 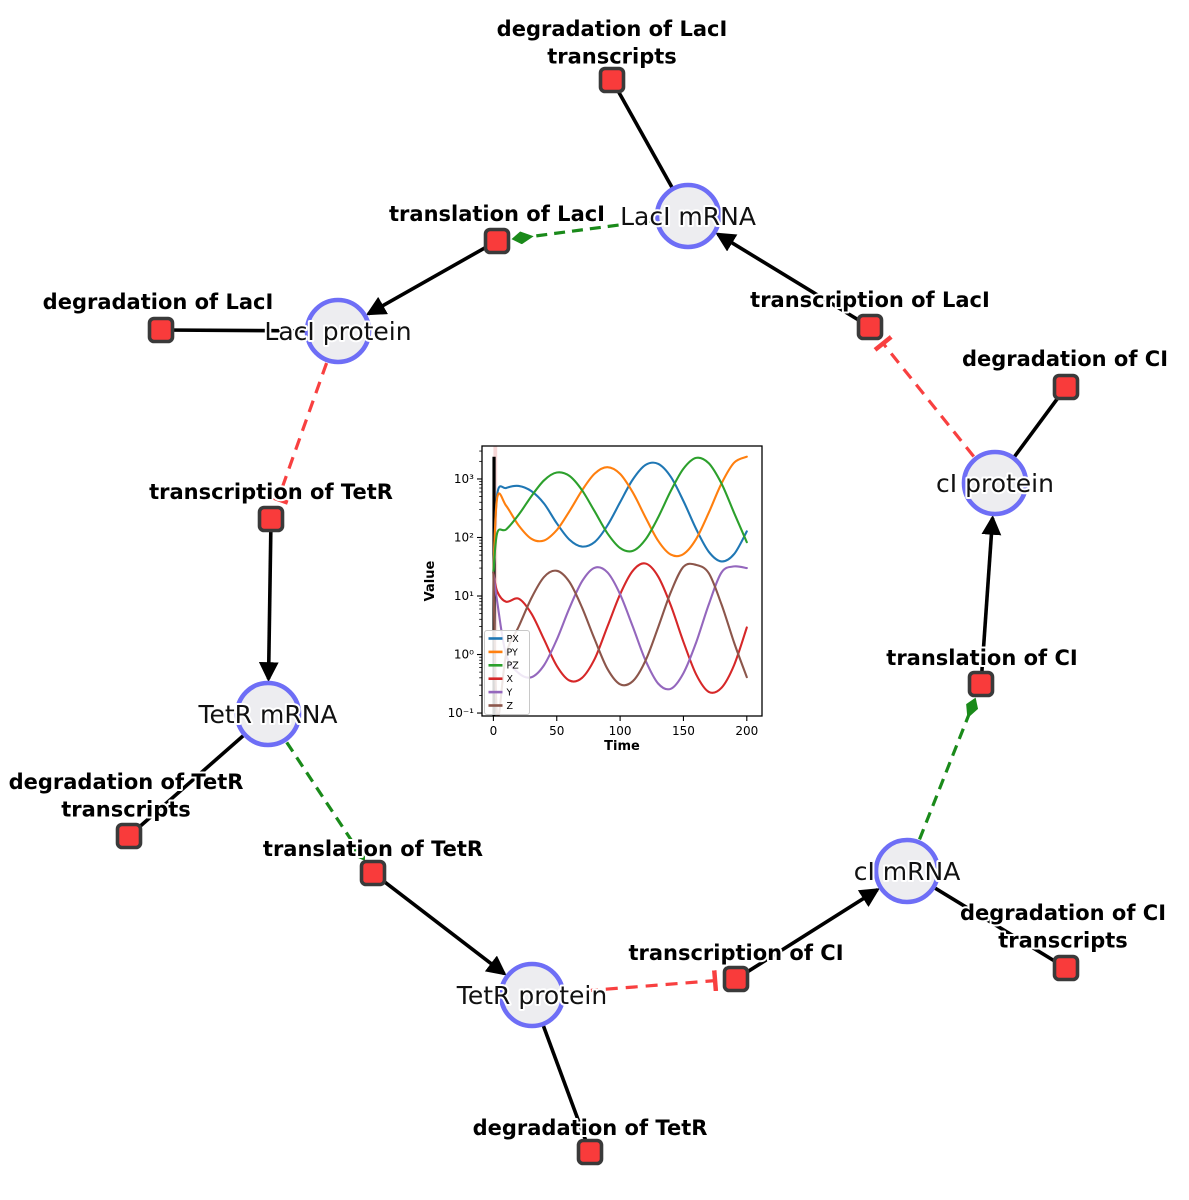 I want to click on reaction-node-deg-tetr-transcripts, so click(x=129, y=836).